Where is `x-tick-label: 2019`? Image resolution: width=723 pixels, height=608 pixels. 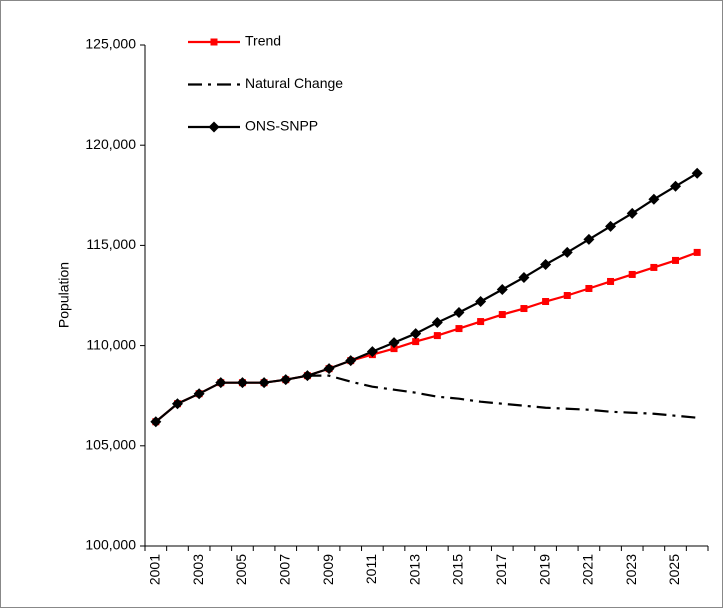 x-tick-label: 2019 is located at coordinates (544, 569).